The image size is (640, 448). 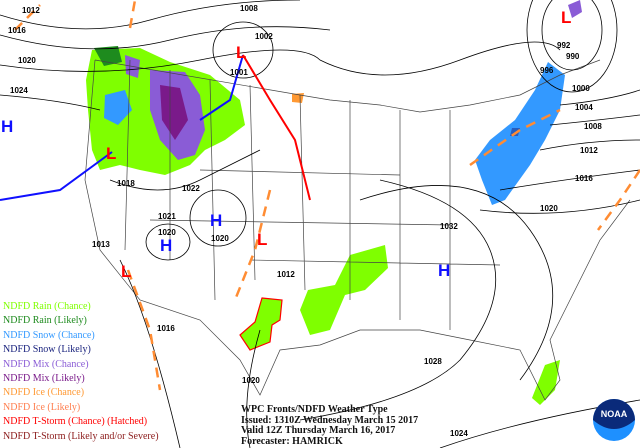 I want to click on legend-item: NDFD Ice (Chance), so click(x=44, y=393).